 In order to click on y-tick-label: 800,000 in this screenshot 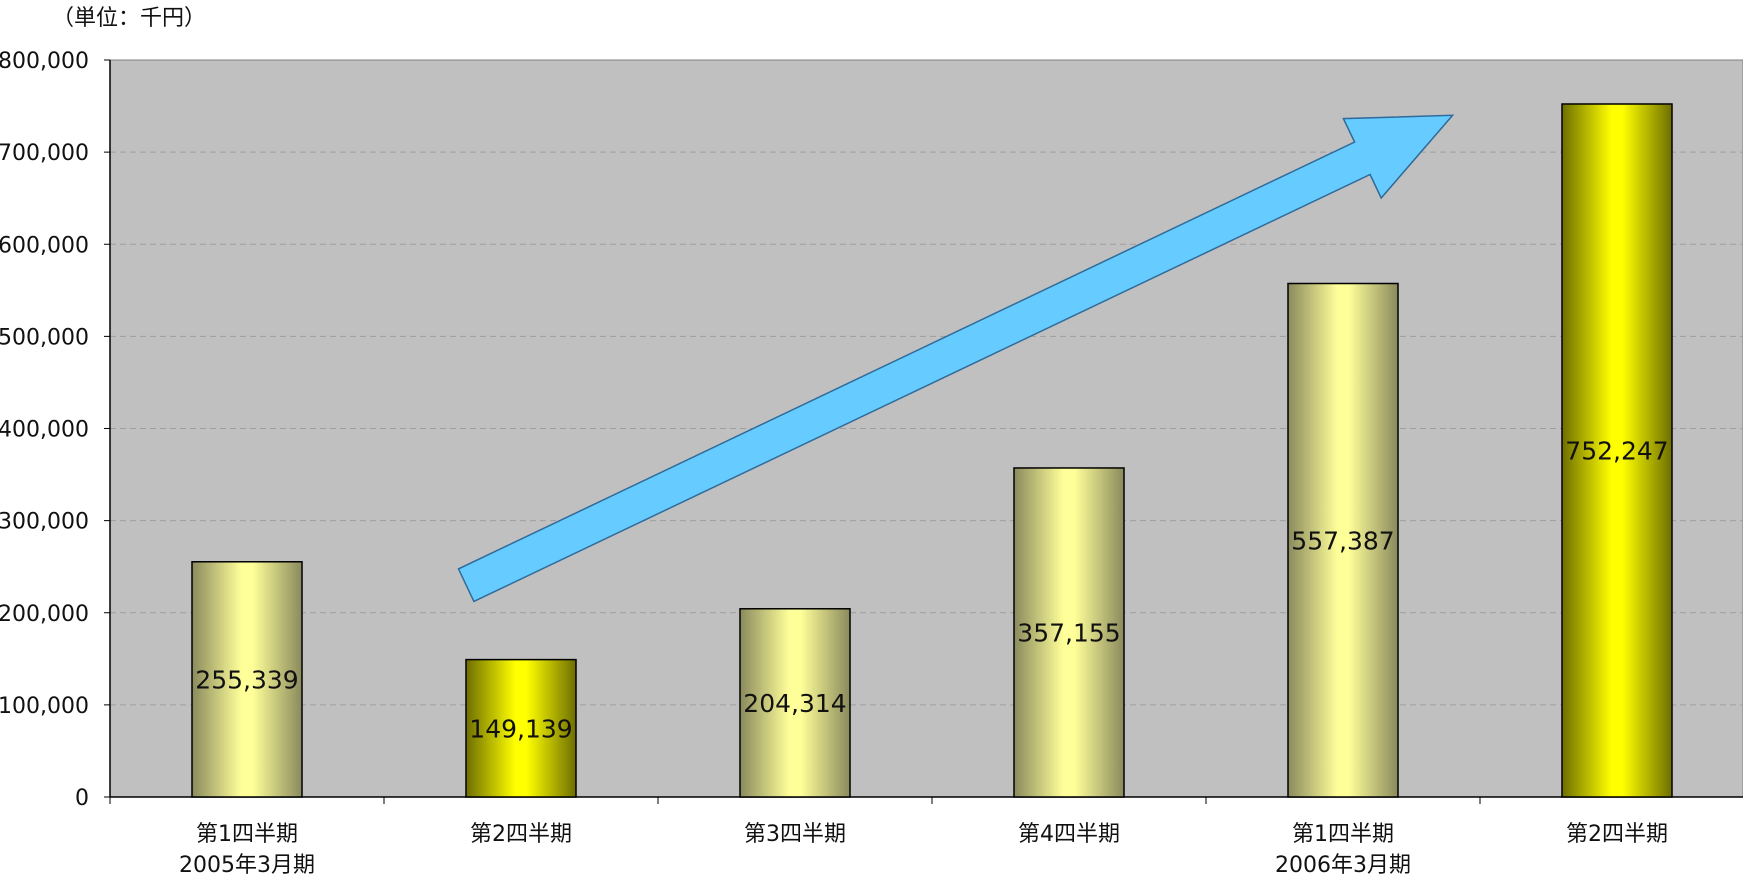, I will do `click(44, 61)`.